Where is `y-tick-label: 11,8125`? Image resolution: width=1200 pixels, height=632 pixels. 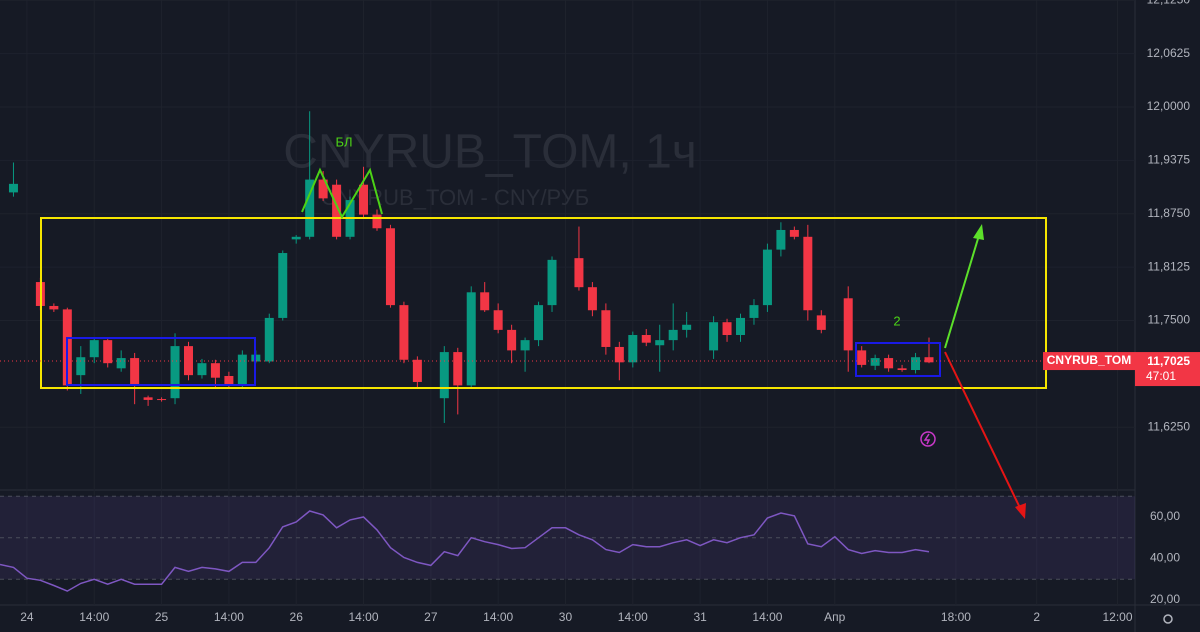 y-tick-label: 11,8125 is located at coordinates (1169, 266).